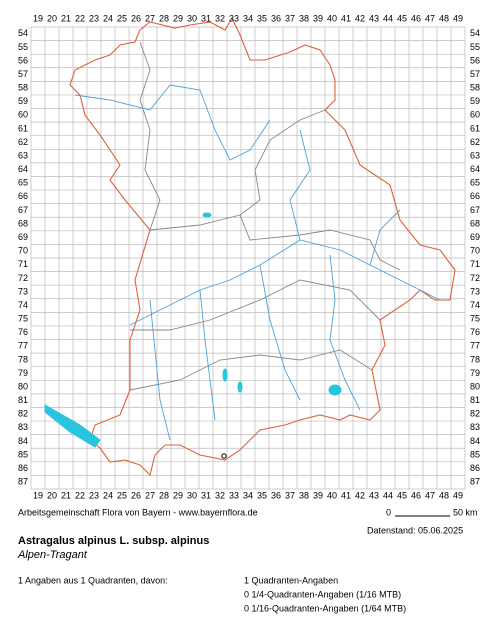 The height and width of the screenshot is (625, 500). Describe the element at coordinates (178, 18) in the screenshot. I see `column-label: 29` at that location.